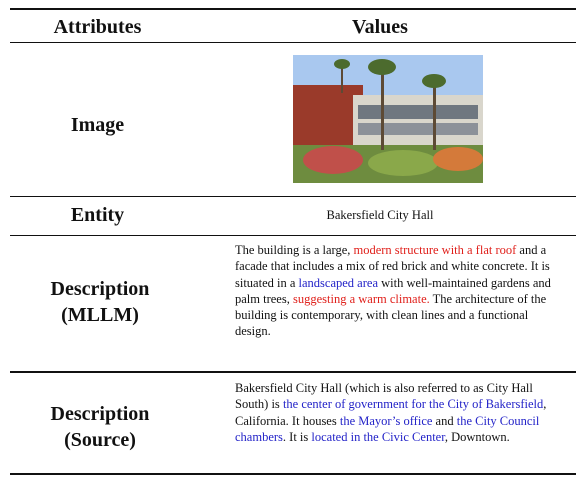  I want to click on value-cell: Bakersfield City Hall, so click(380, 215).